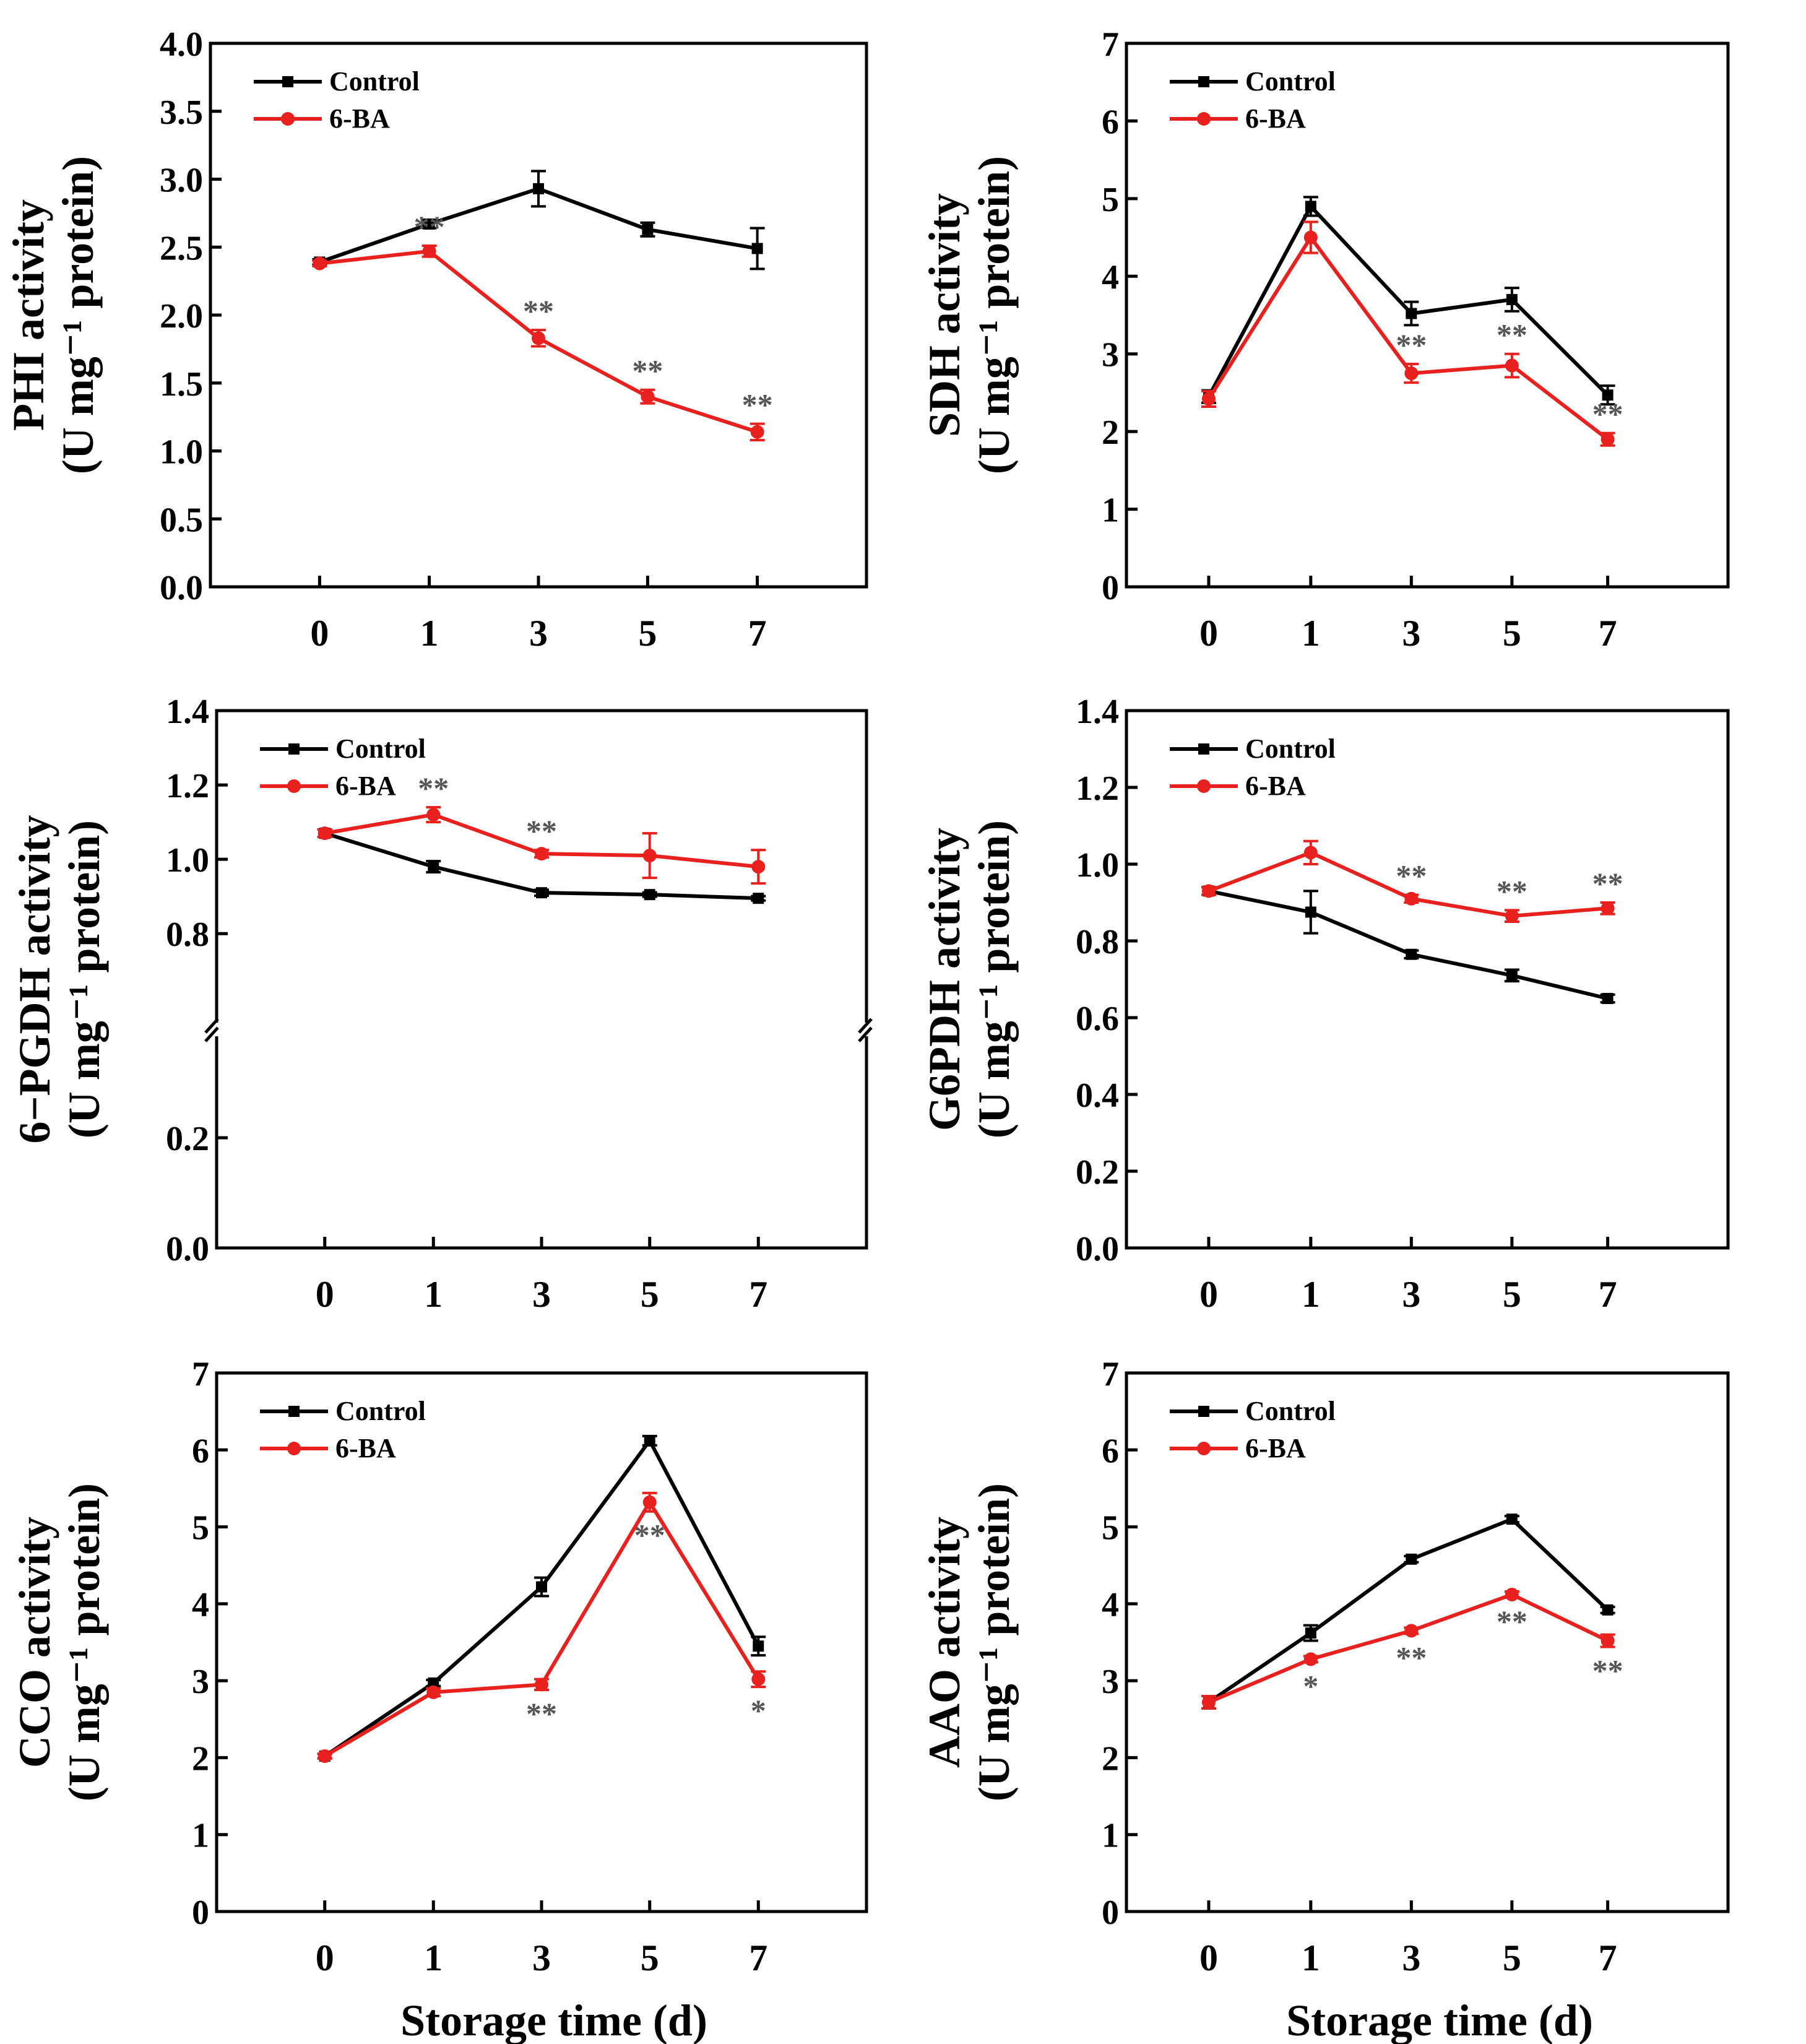 The width and height of the screenshot is (1806, 2044). Describe the element at coordinates (1110, 122) in the screenshot. I see `y-tick-label: 6` at that location.